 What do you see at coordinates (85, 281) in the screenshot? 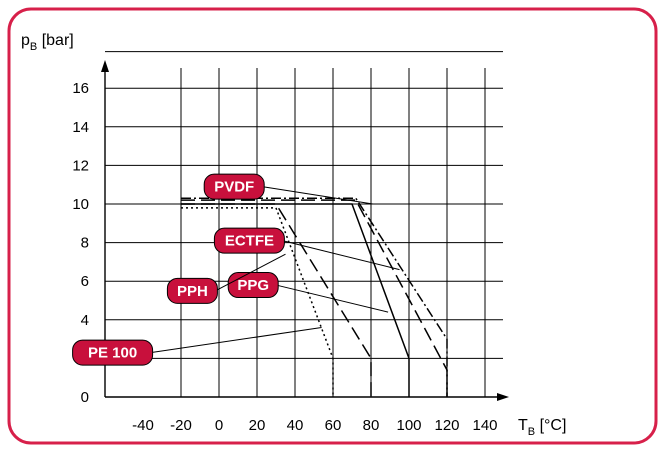
I see `y-tick-label: 6` at bounding box center [85, 281].